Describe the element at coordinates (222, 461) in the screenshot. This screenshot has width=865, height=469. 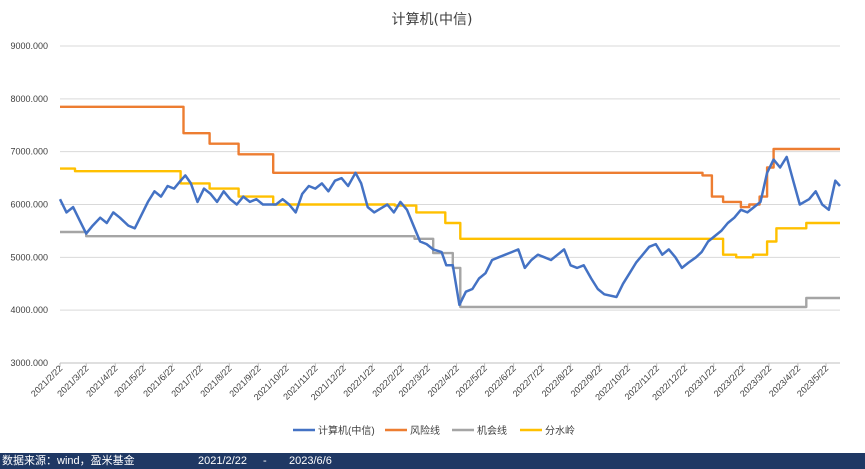
I see `date-range-start: 2021/2/22` at that location.